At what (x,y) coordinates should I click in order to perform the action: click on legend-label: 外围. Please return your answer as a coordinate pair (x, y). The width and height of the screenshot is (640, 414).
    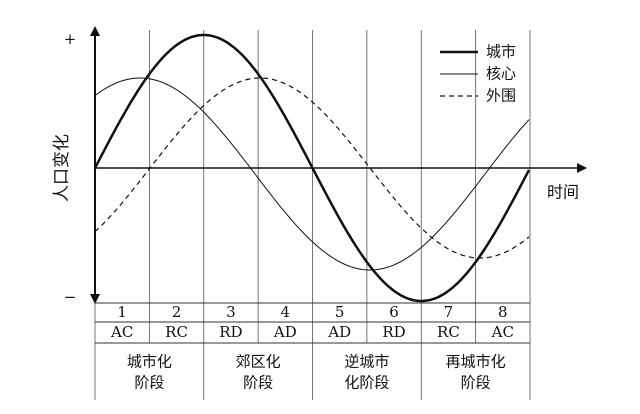
    Looking at the image, I should click on (501, 96).